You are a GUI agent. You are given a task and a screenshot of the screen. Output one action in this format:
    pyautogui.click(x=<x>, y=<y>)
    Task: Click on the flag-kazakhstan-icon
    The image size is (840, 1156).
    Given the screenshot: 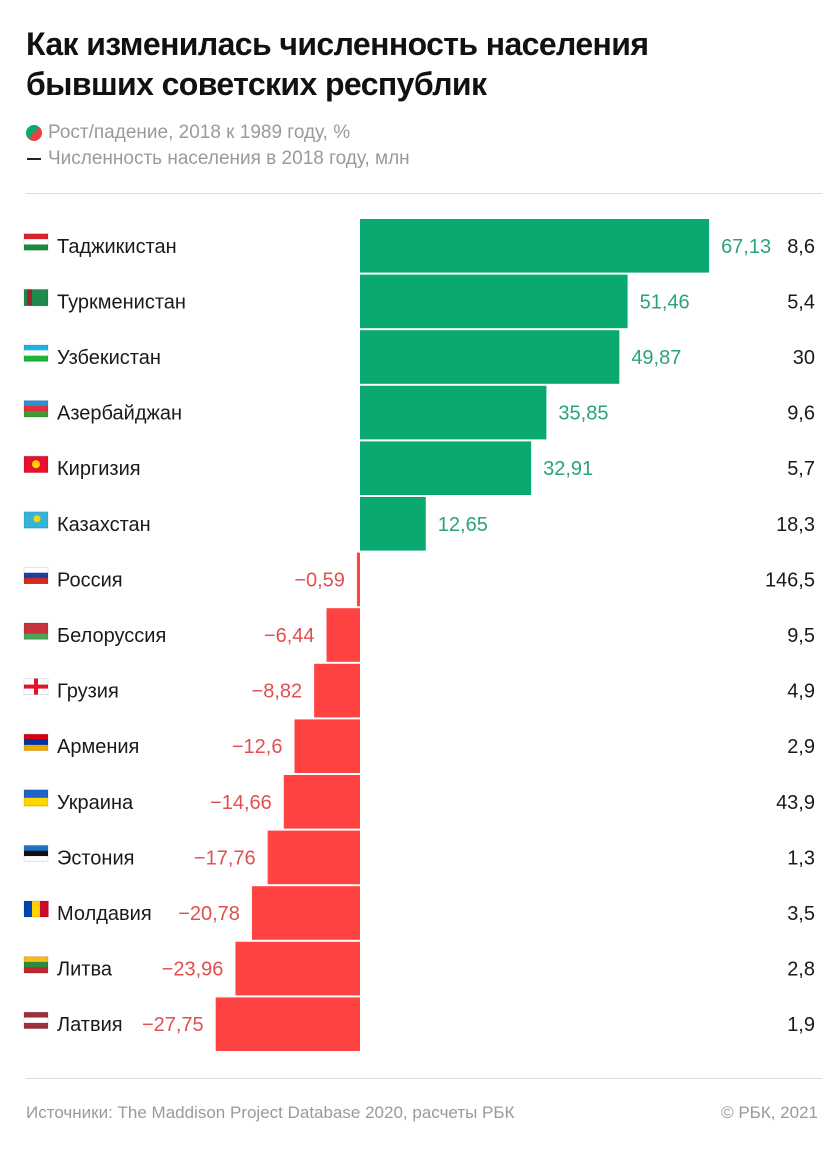 What is the action you would take?
    pyautogui.click(x=36, y=520)
    